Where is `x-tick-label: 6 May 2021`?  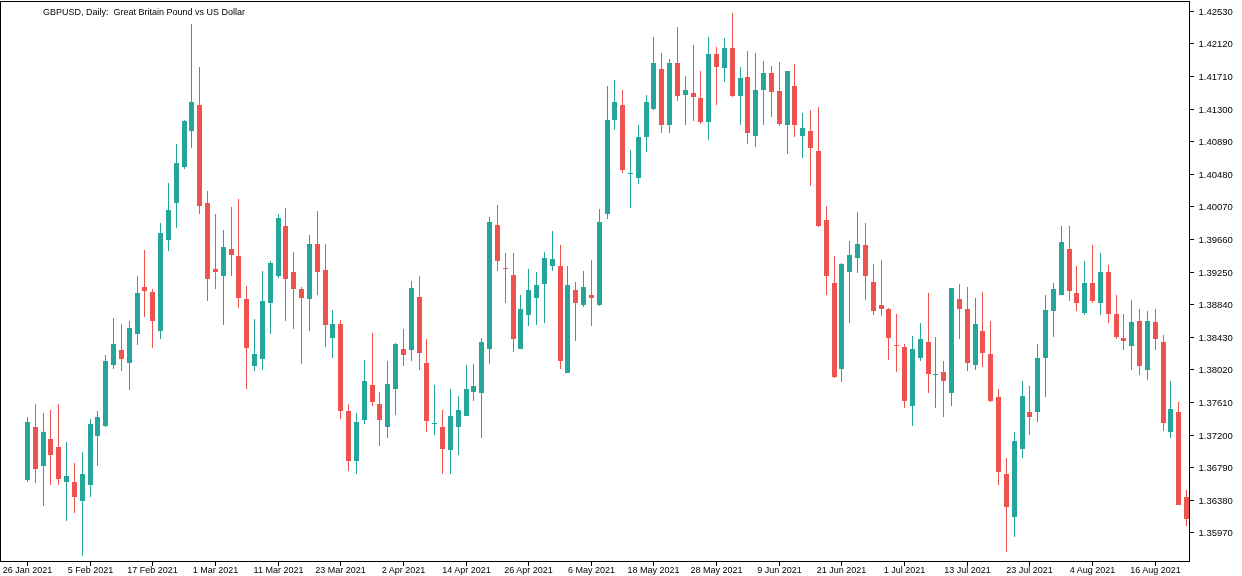
x-tick-label: 6 May 2021 is located at coordinates (591, 570).